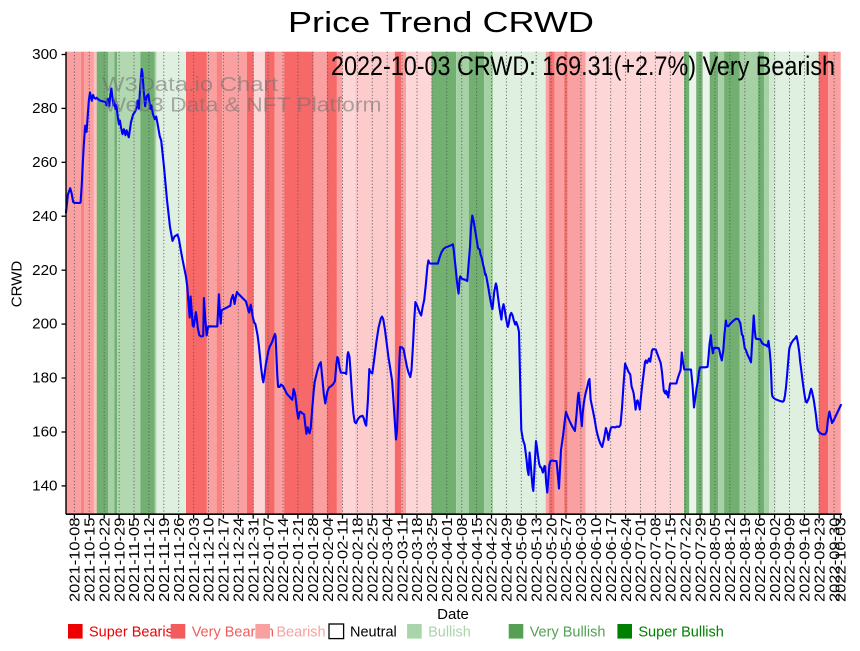 The width and height of the screenshot is (860, 651). What do you see at coordinates (180, 560) in the screenshot?
I see `svg-text: 2021-11-26` at bounding box center [180, 560].